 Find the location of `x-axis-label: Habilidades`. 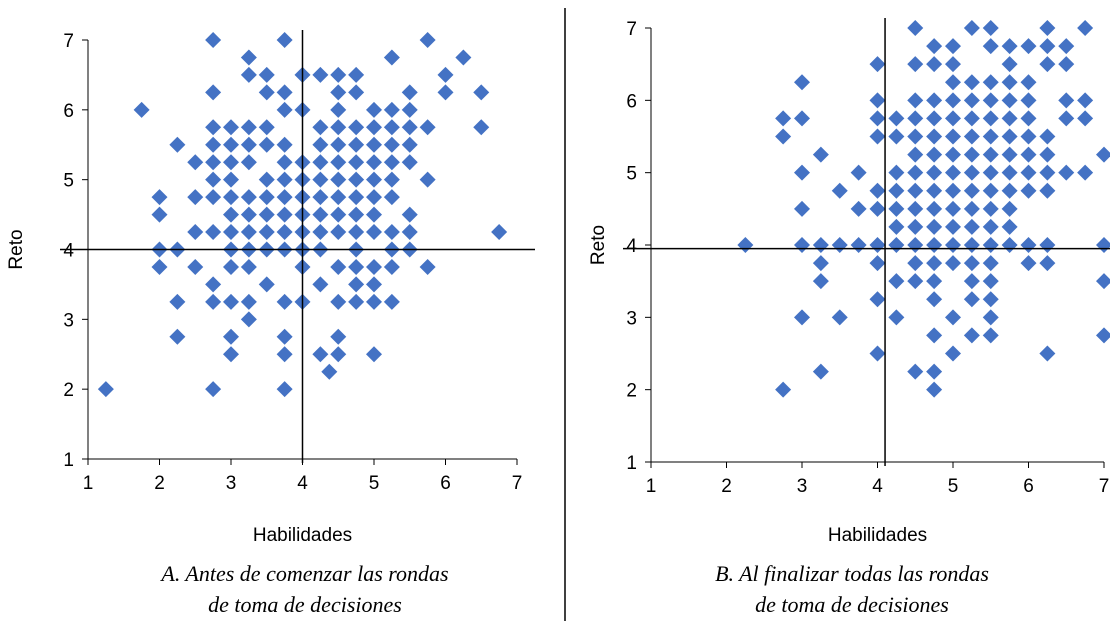

x-axis-label: Habilidades is located at coordinates (877, 535).